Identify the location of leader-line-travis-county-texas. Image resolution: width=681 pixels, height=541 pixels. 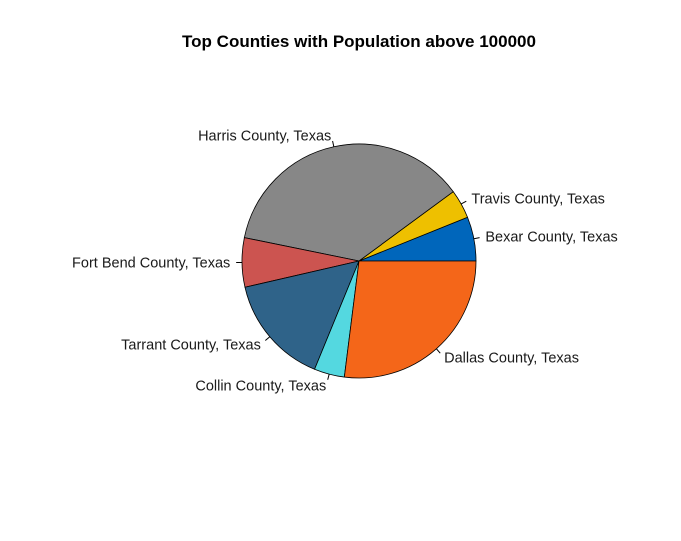
(463, 202).